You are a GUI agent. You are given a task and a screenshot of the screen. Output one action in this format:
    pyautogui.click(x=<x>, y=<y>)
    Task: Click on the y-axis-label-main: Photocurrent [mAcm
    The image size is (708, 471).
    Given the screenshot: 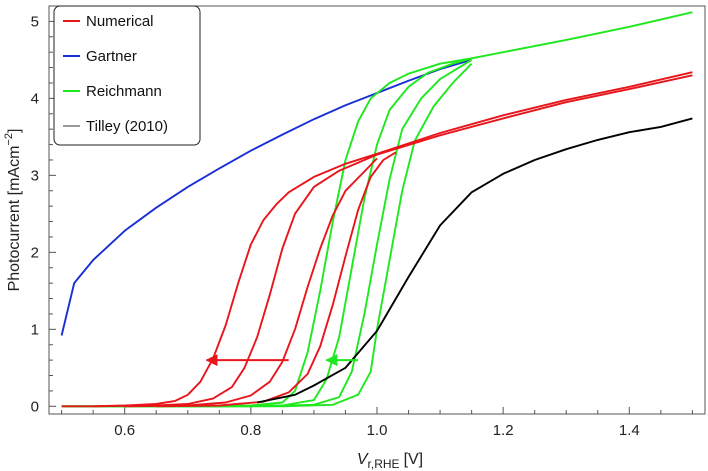 What is the action you would take?
    pyautogui.click(x=14, y=219)
    